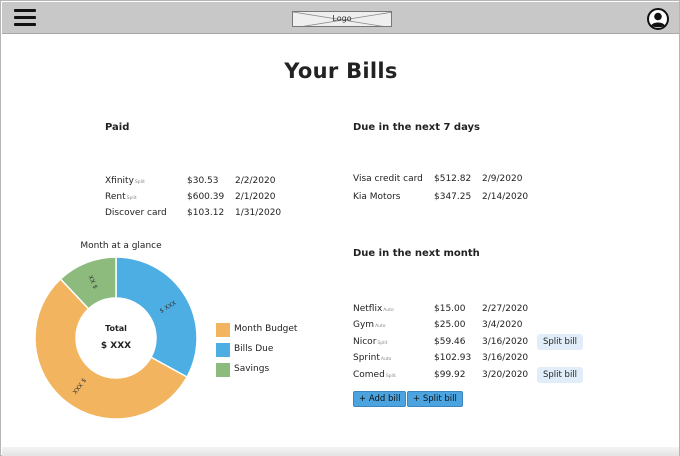 The height and width of the screenshot is (456, 680). I want to click on donut-segment-savings, so click(88, 283).